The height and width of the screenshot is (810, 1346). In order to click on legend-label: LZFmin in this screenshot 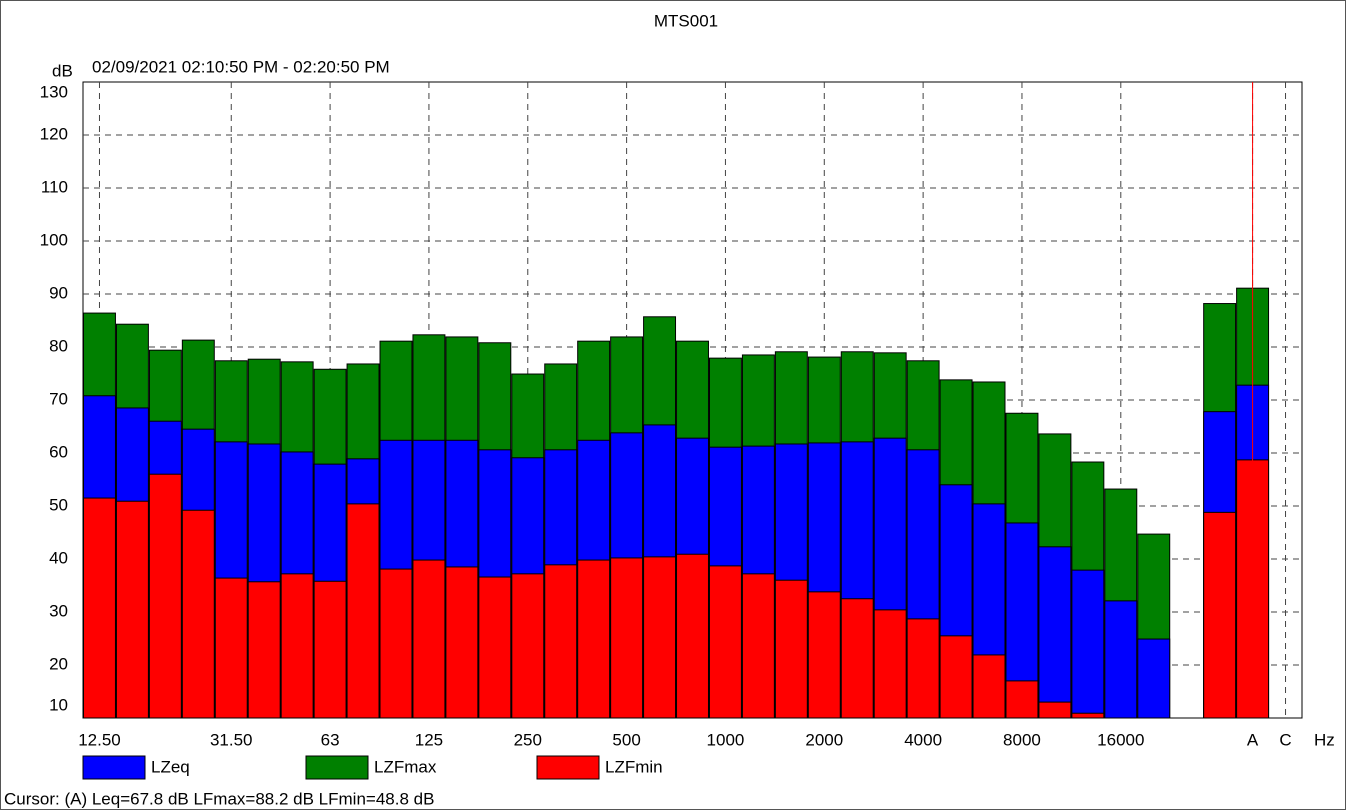, I will do `click(634, 766)`.